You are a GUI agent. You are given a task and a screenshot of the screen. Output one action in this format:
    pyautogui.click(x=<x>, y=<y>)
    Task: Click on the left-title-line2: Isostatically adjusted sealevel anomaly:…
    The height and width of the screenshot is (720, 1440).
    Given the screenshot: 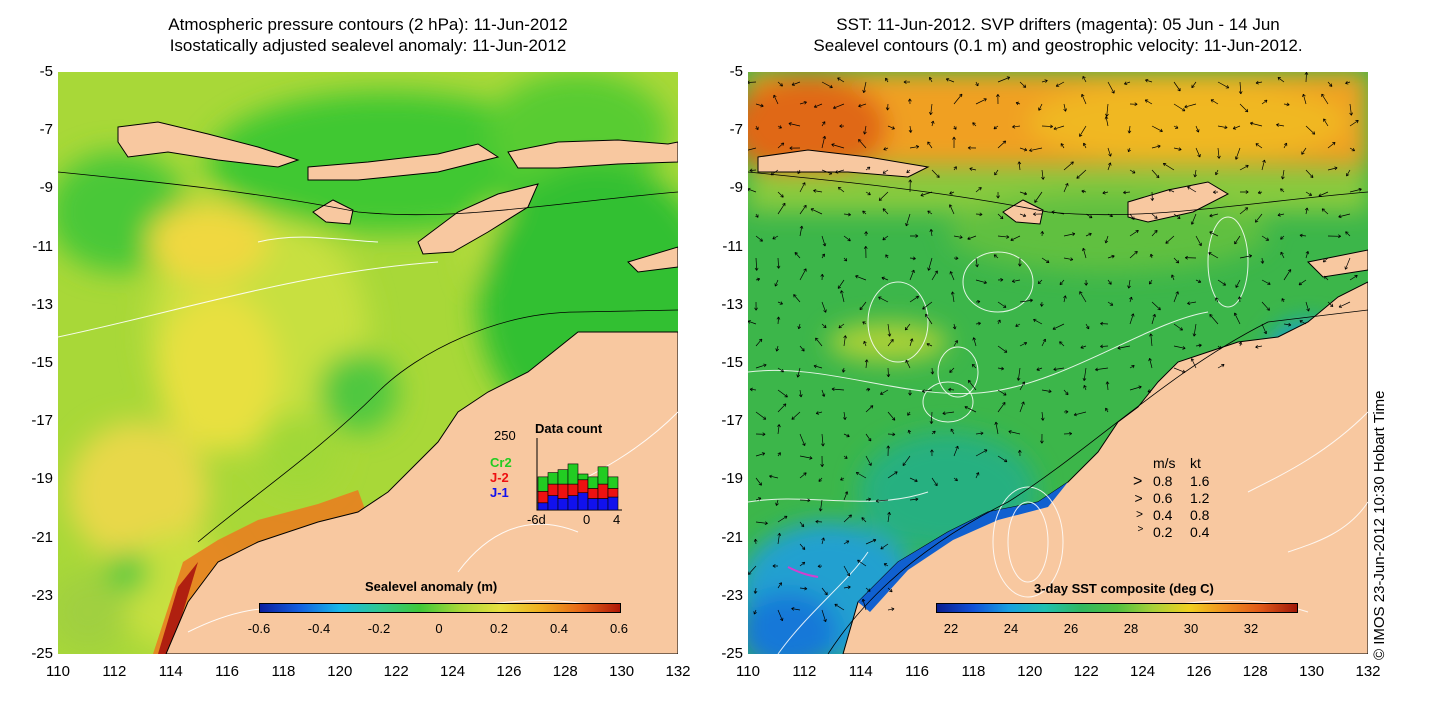 What is the action you would take?
    pyautogui.click(x=368, y=45)
    